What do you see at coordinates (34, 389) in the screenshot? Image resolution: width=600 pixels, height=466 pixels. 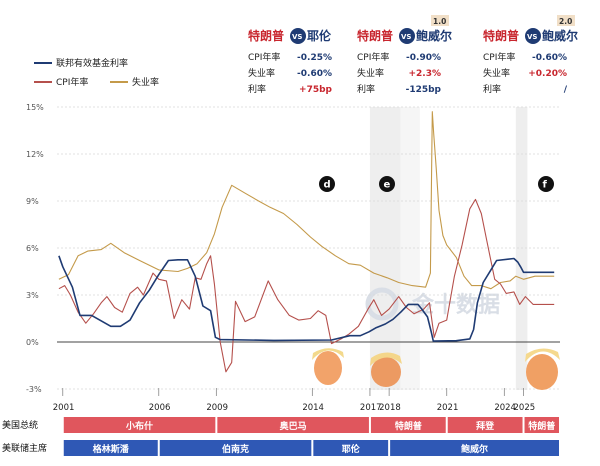 I see `y-tick-label: -3%` at bounding box center [34, 389].